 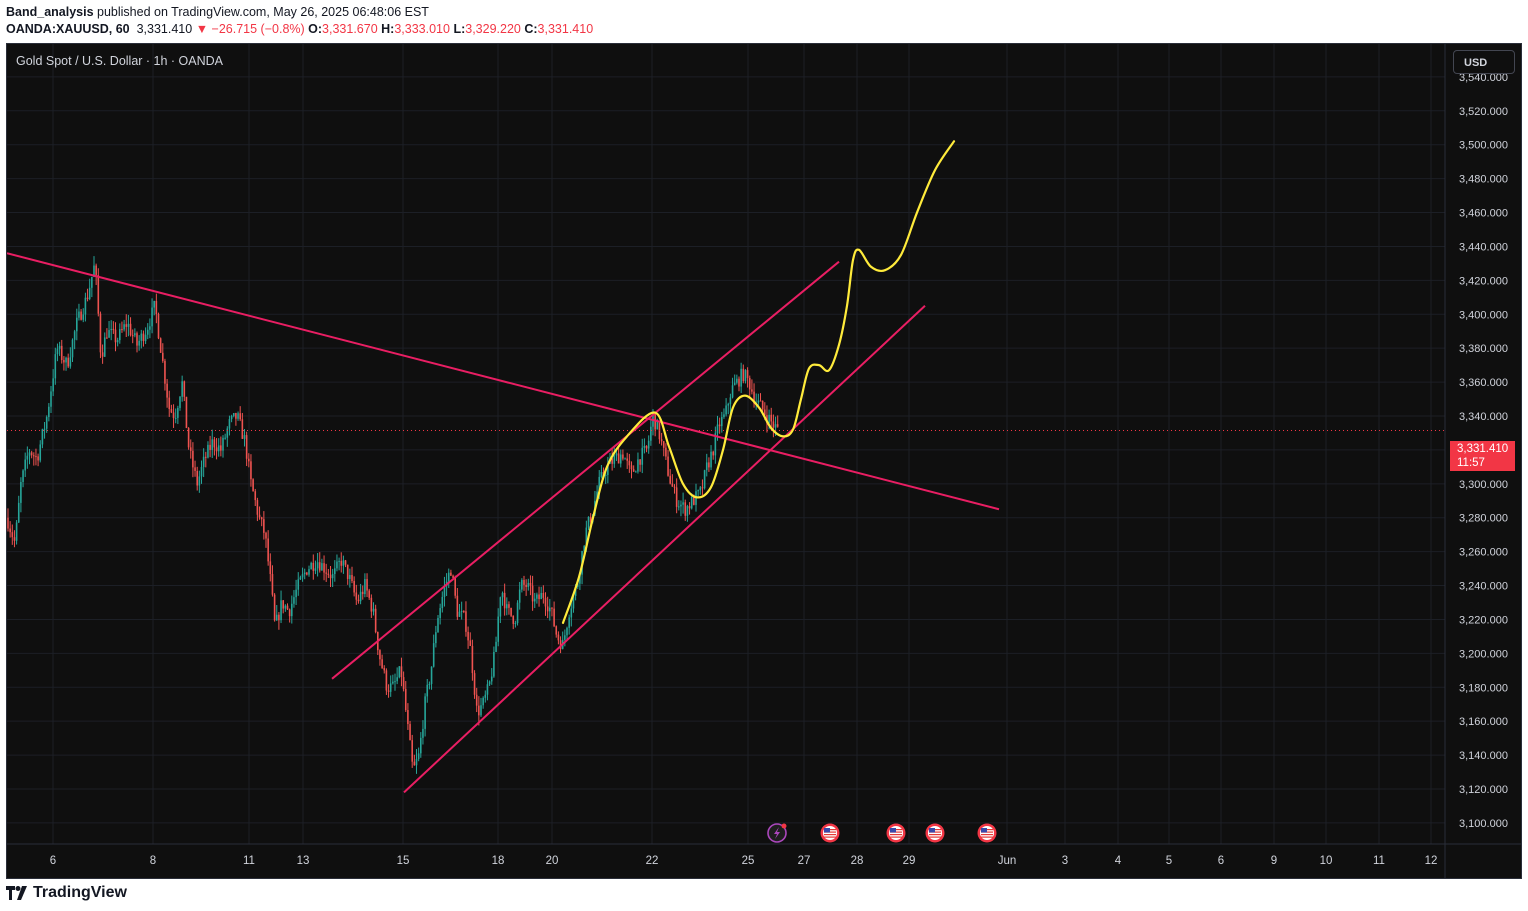 I want to click on x-tick-label: 9, so click(x=1274, y=861).